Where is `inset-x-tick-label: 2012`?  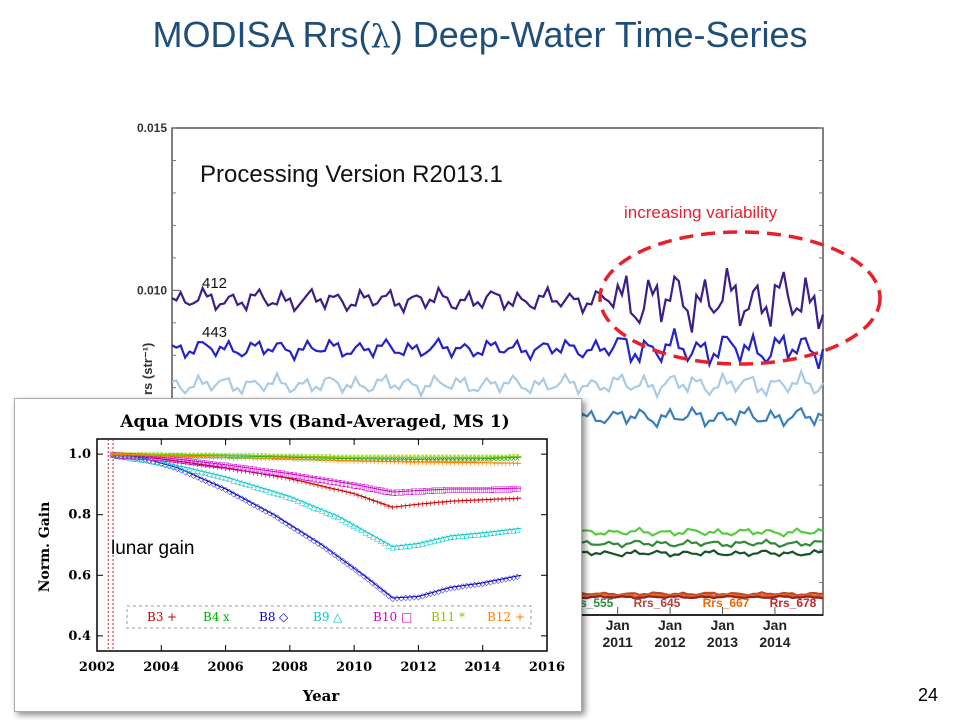
inset-x-tick-label: 2012 is located at coordinates (418, 667).